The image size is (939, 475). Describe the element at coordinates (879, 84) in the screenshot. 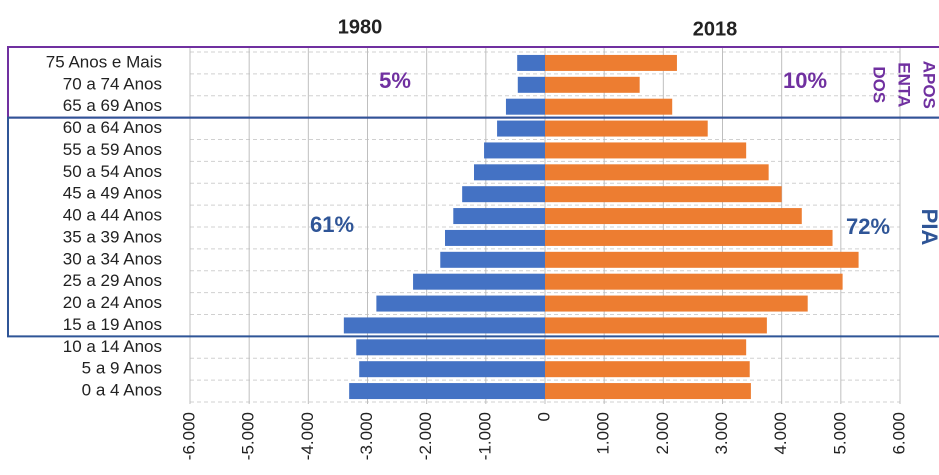

I see `side-label: DOS` at that location.